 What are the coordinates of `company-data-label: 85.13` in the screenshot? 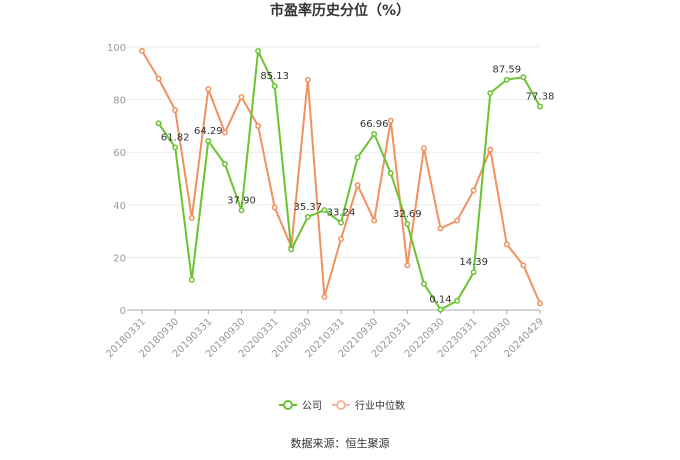 It's located at (274, 76).